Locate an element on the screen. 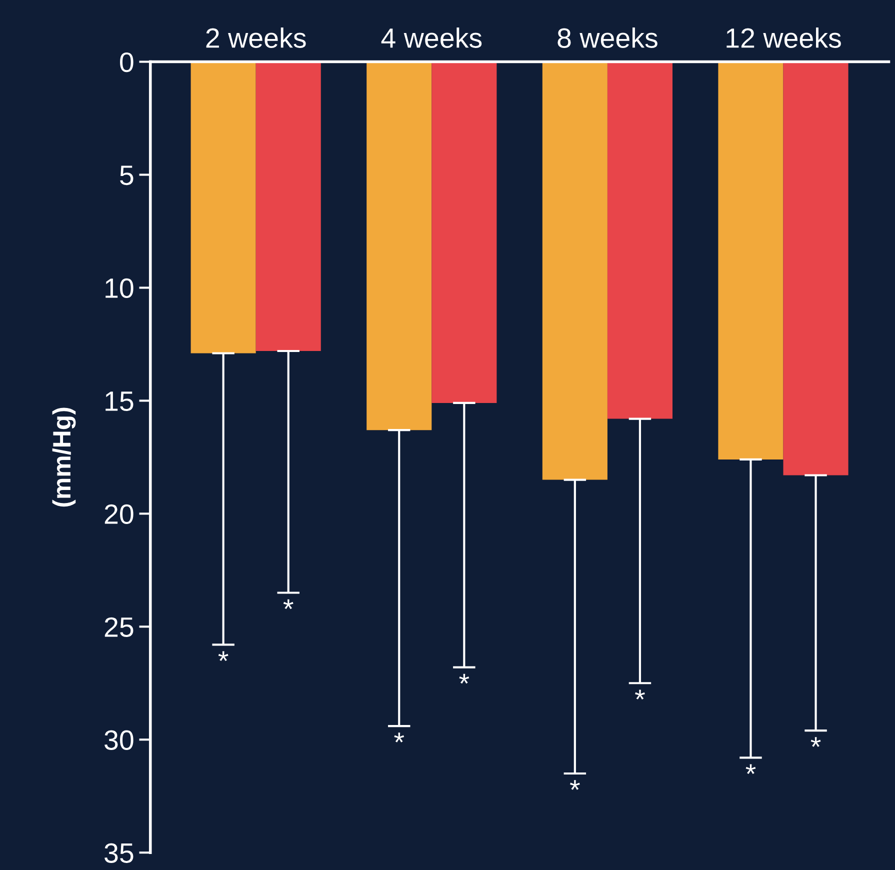 The height and width of the screenshot is (870, 895). x-tick-label: 12 weeks is located at coordinates (783, 38).